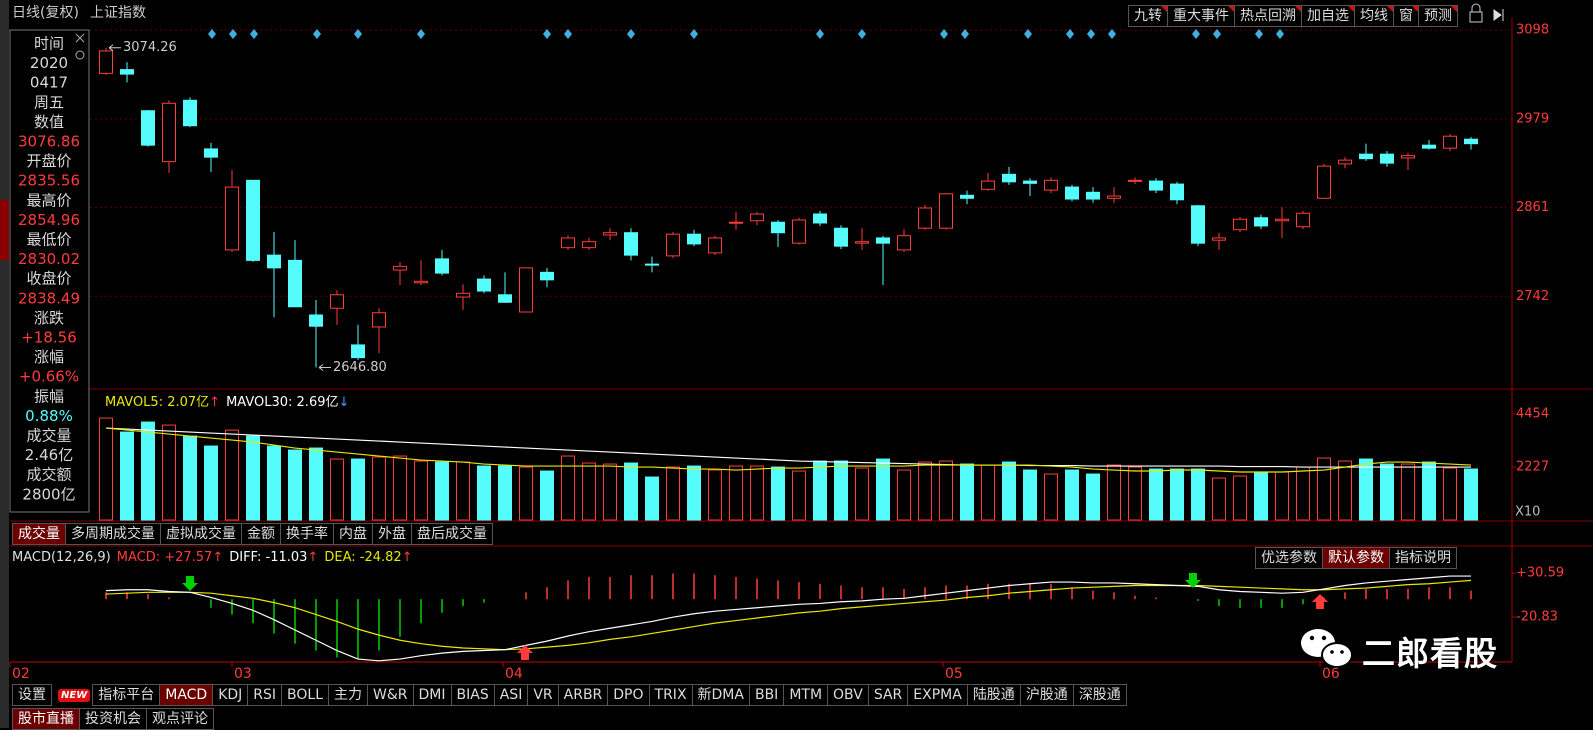  I want to click on symbol-label: 上证指数, so click(118, 13).